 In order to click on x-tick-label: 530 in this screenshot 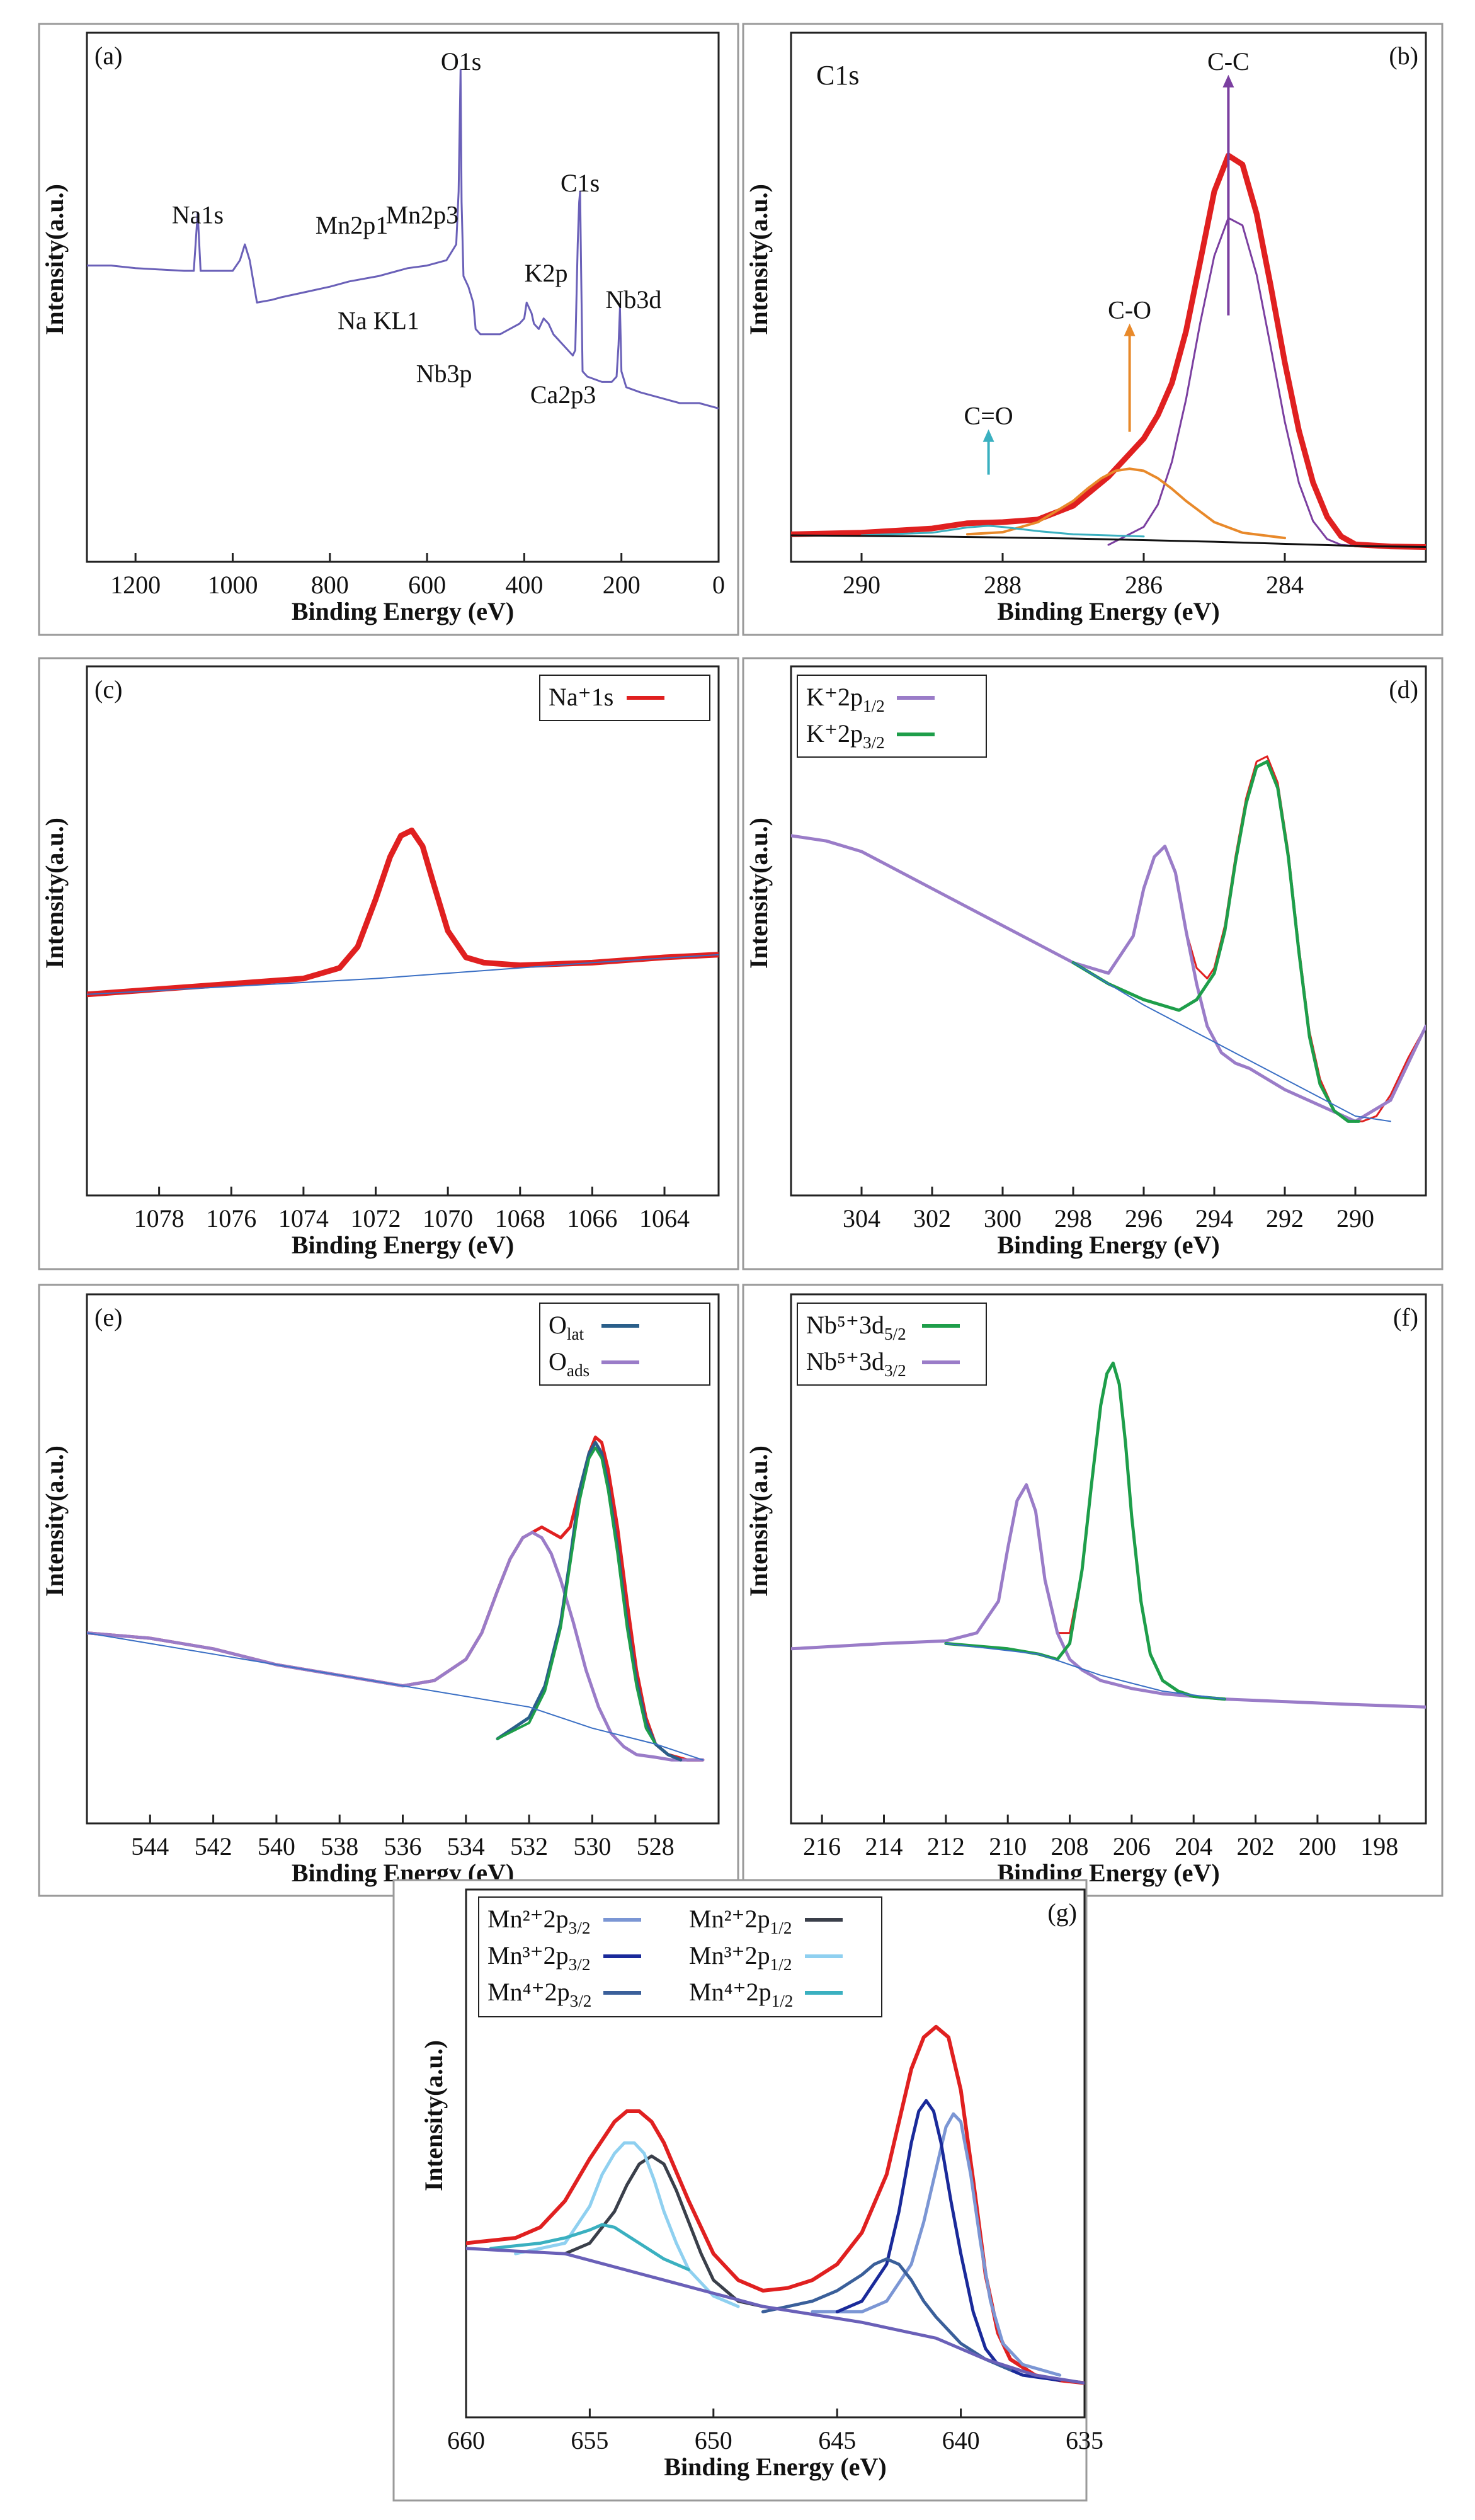, I will do `click(592, 1846)`.